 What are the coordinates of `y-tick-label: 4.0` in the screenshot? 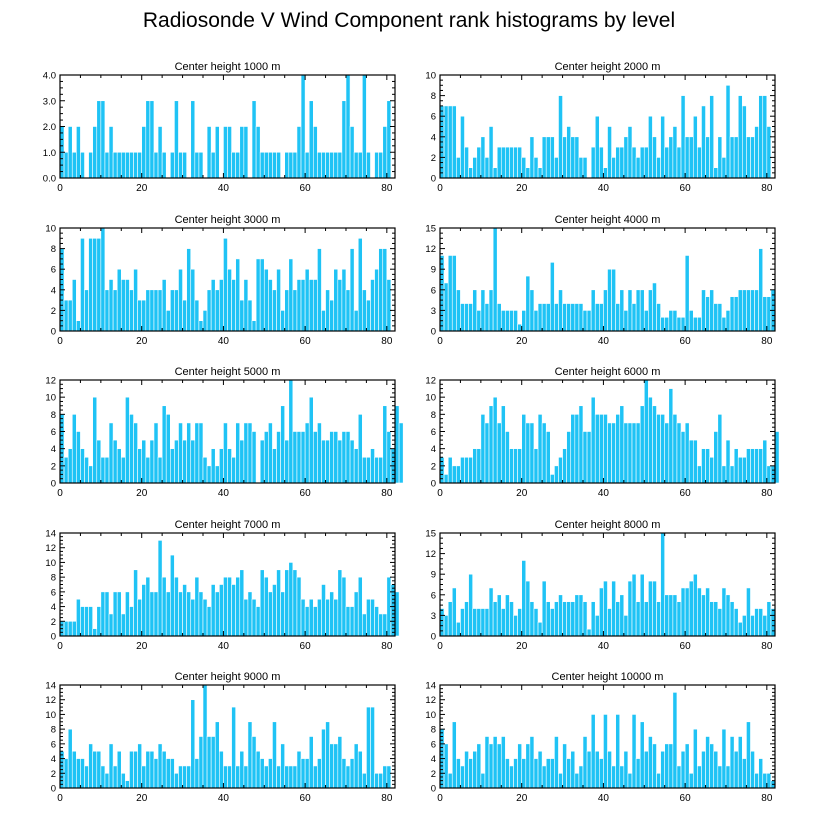 It's located at (49, 76).